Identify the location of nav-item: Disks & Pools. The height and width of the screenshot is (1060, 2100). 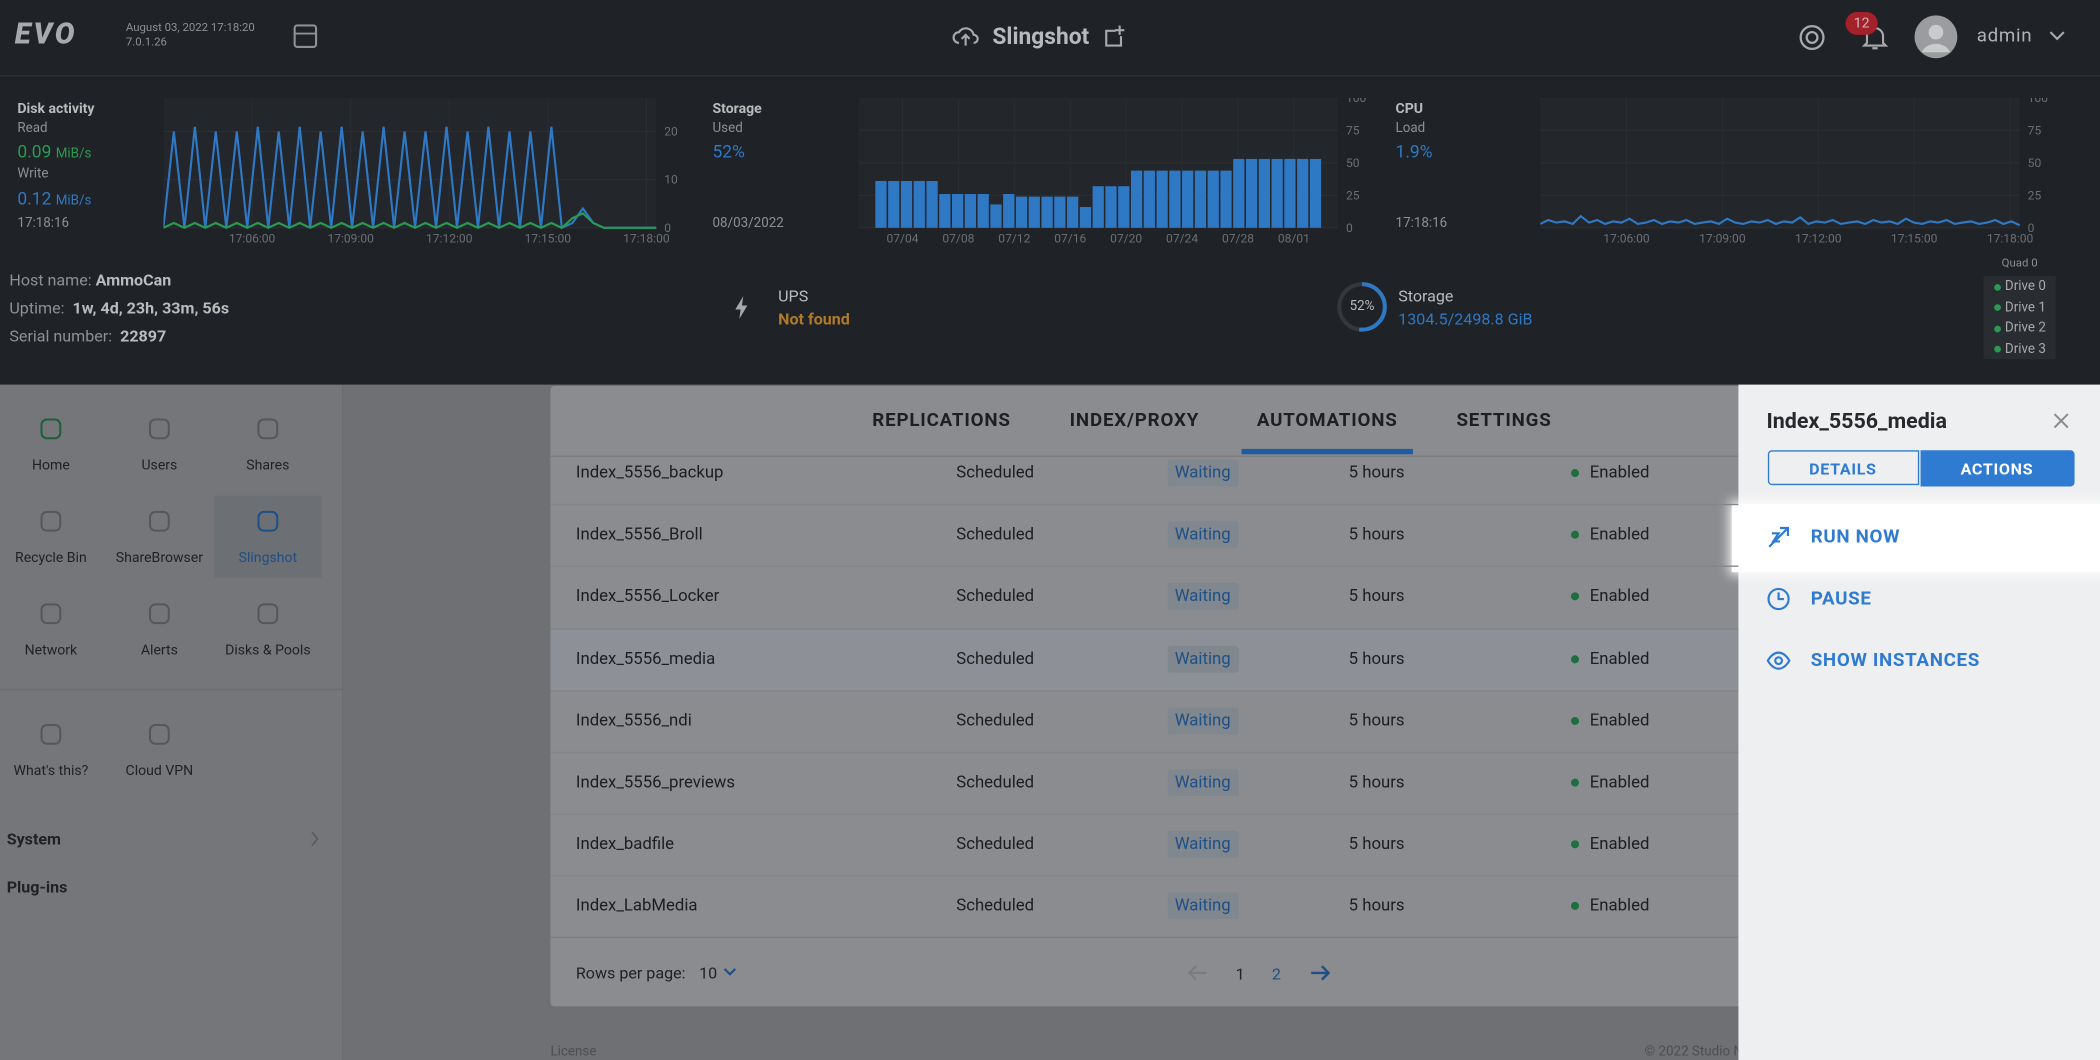
(268, 650).